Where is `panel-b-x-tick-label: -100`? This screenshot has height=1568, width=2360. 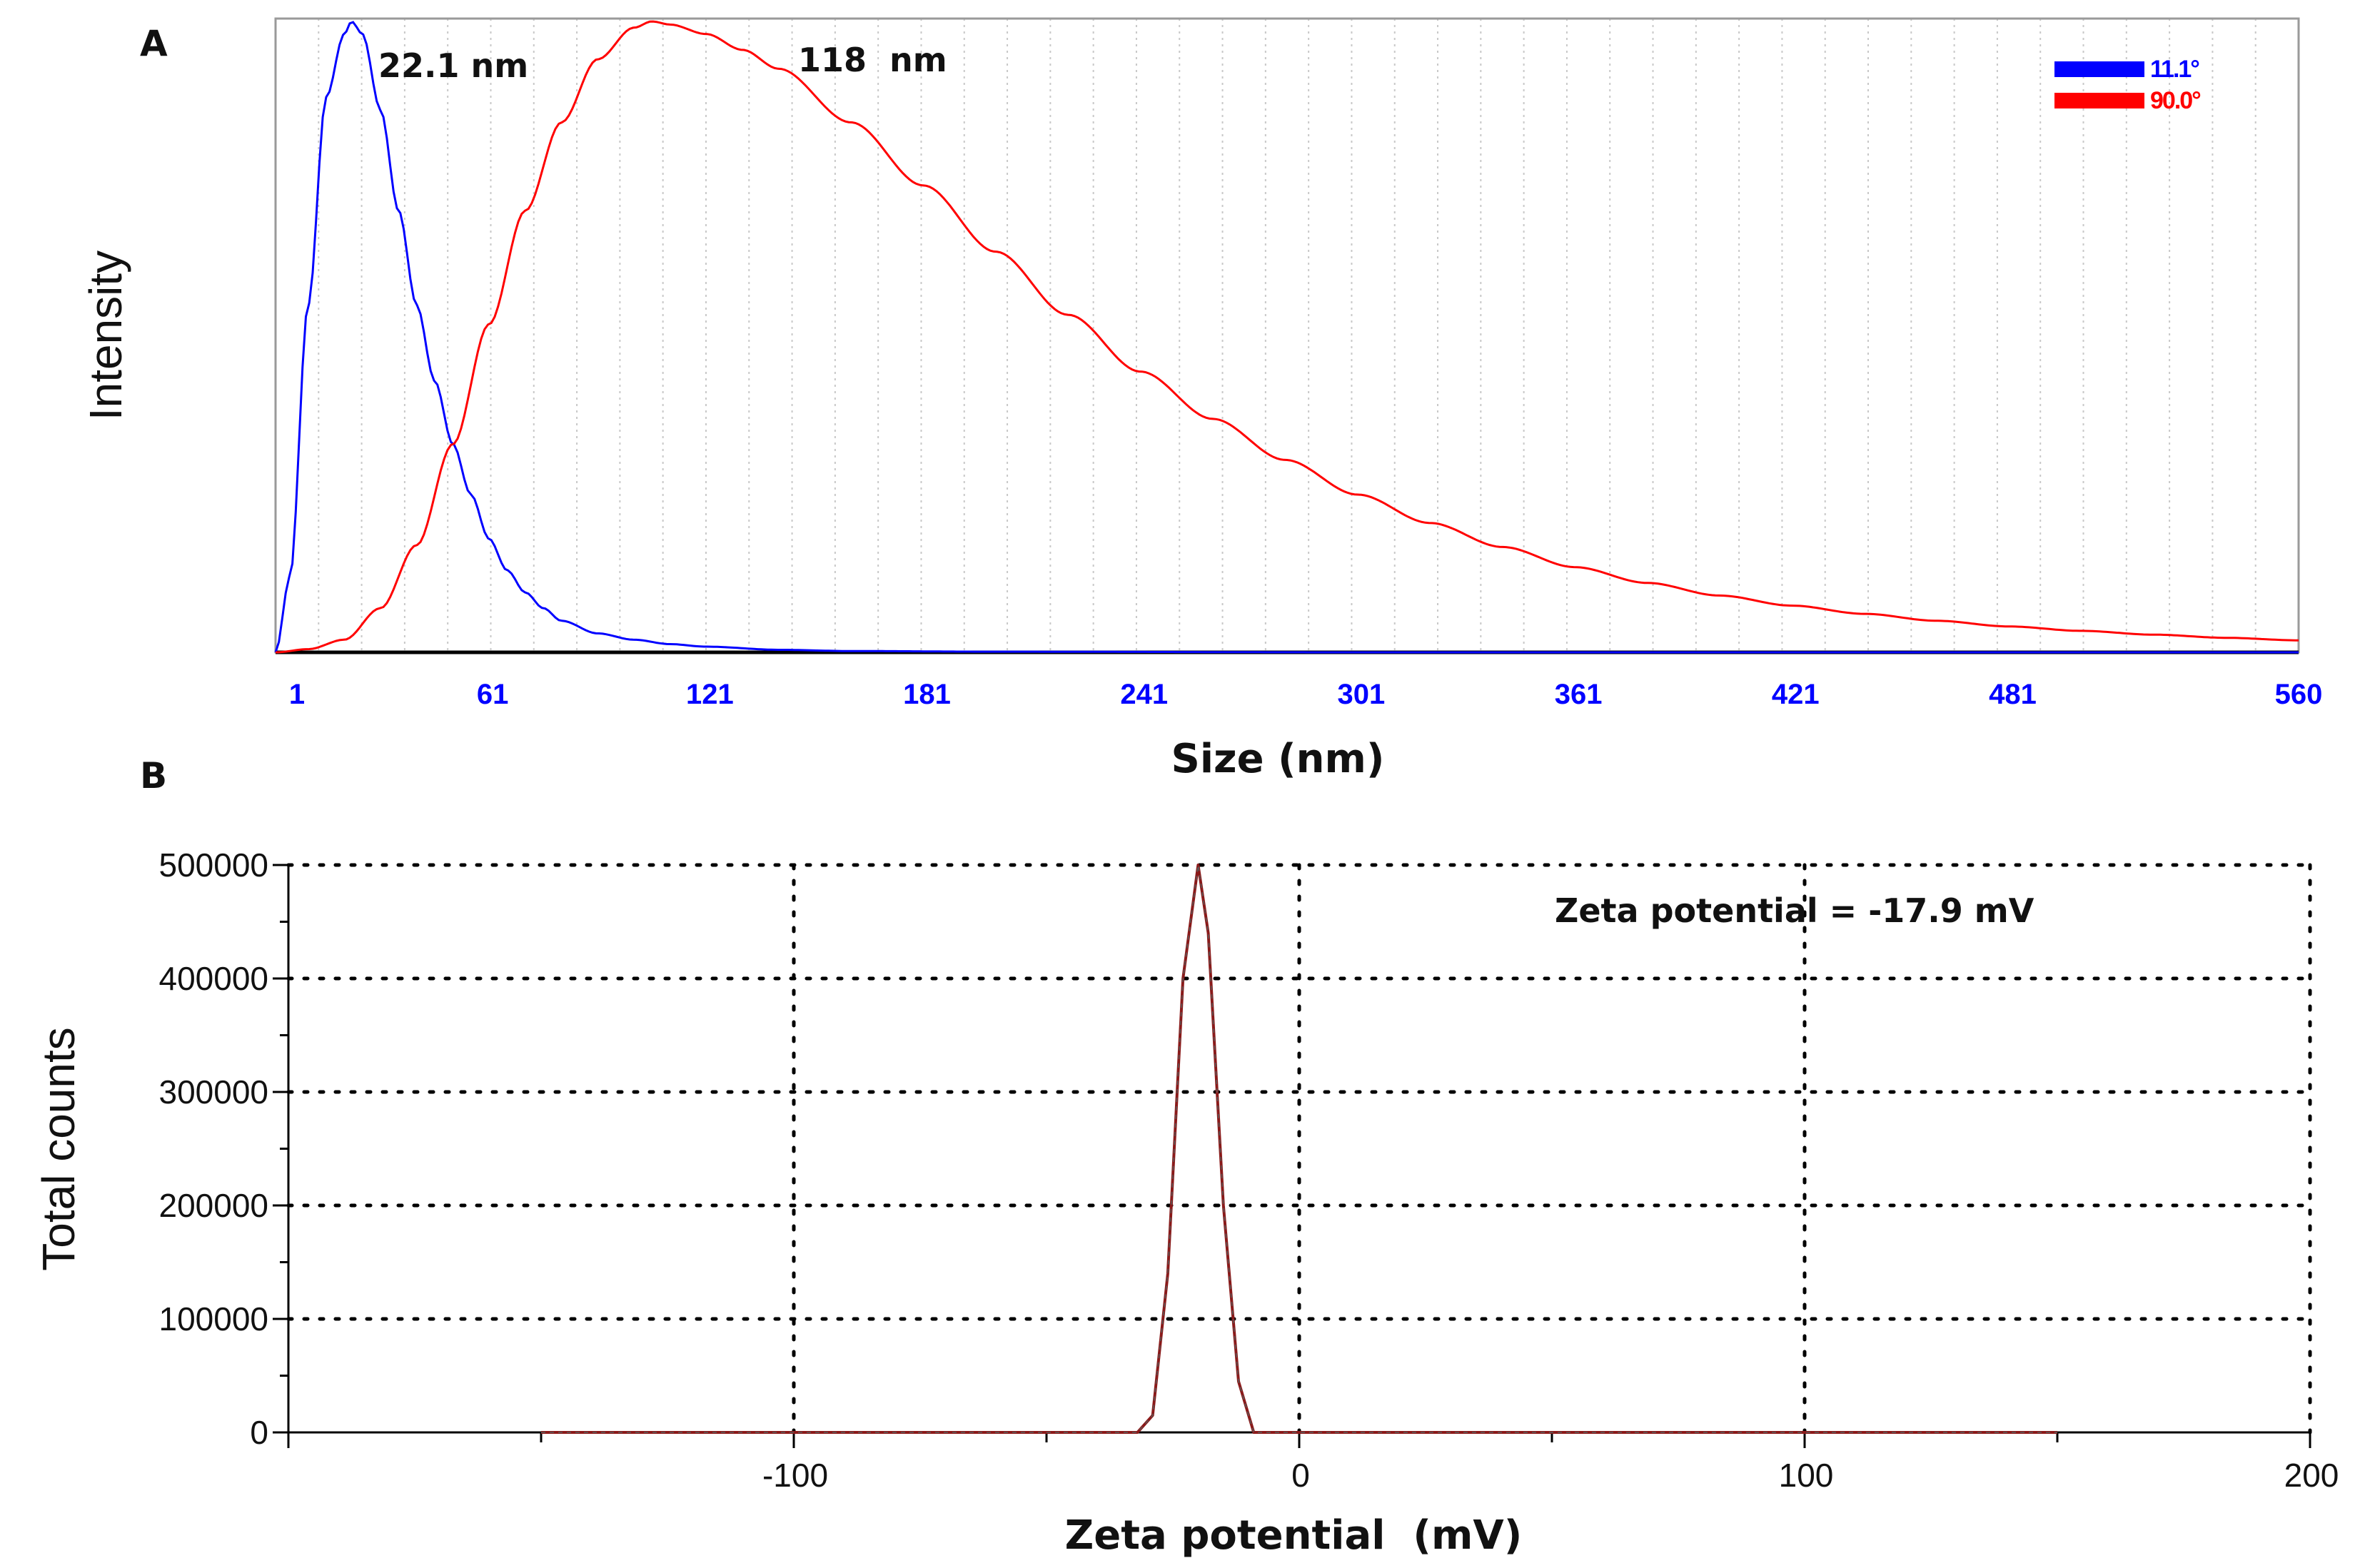 panel-b-x-tick-label: -100 is located at coordinates (795, 1475).